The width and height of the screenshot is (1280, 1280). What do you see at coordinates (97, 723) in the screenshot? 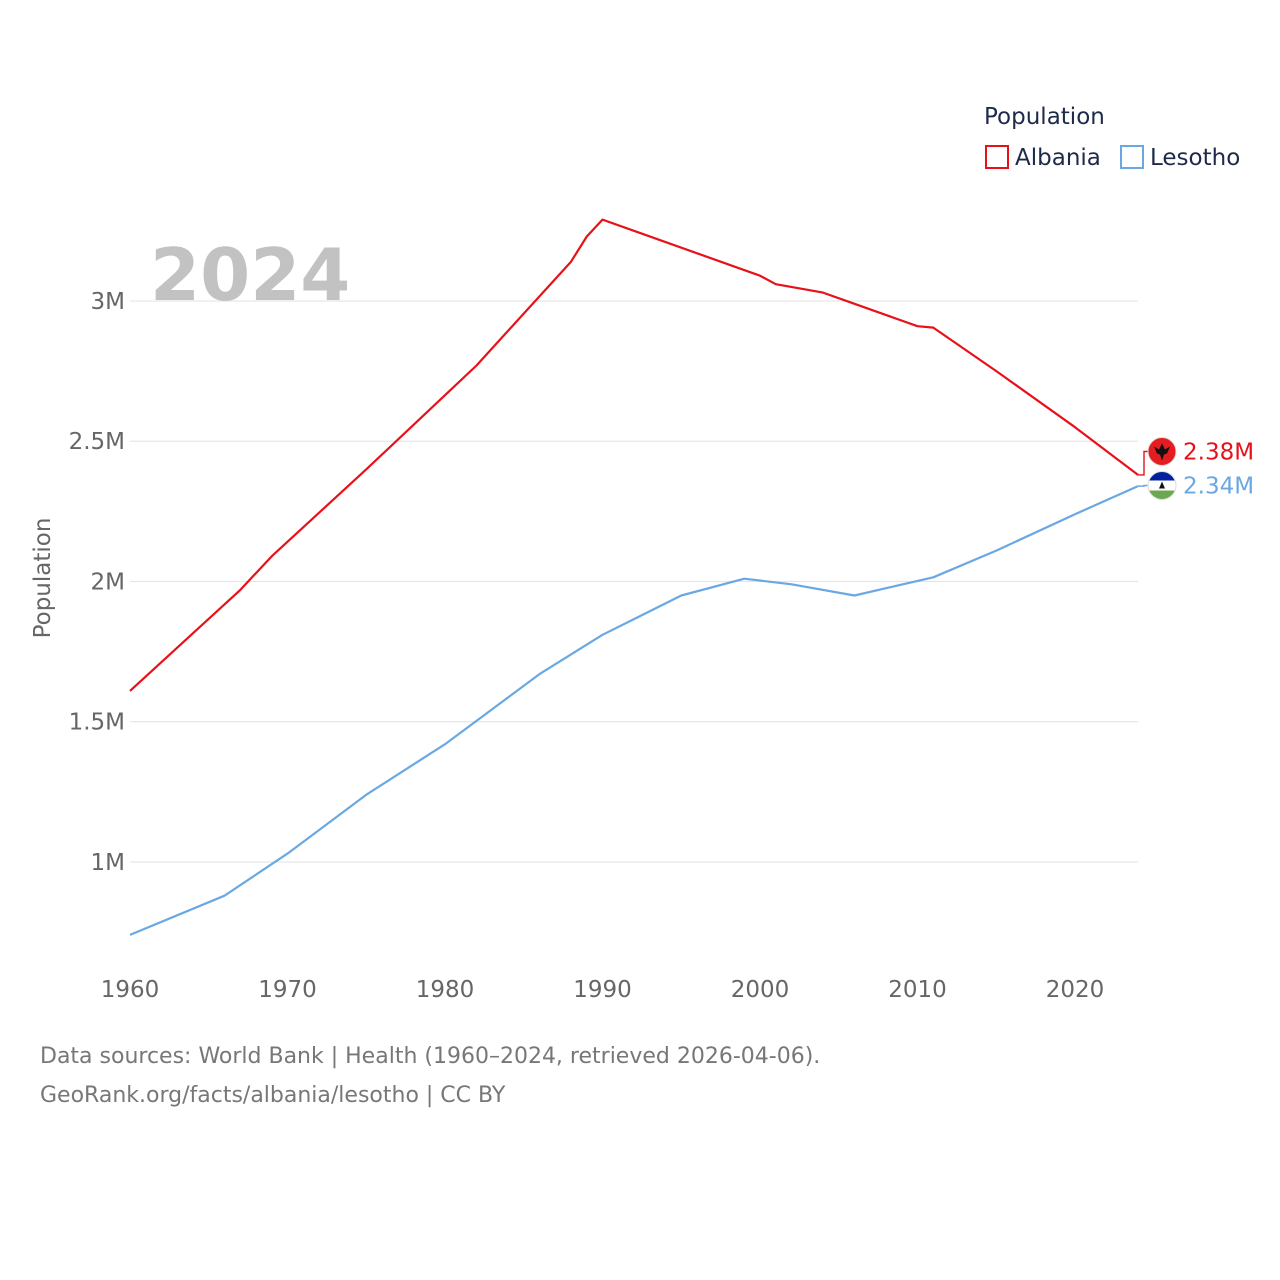
I see `y-tick-label-1-5m: 1.5M` at bounding box center [97, 723].